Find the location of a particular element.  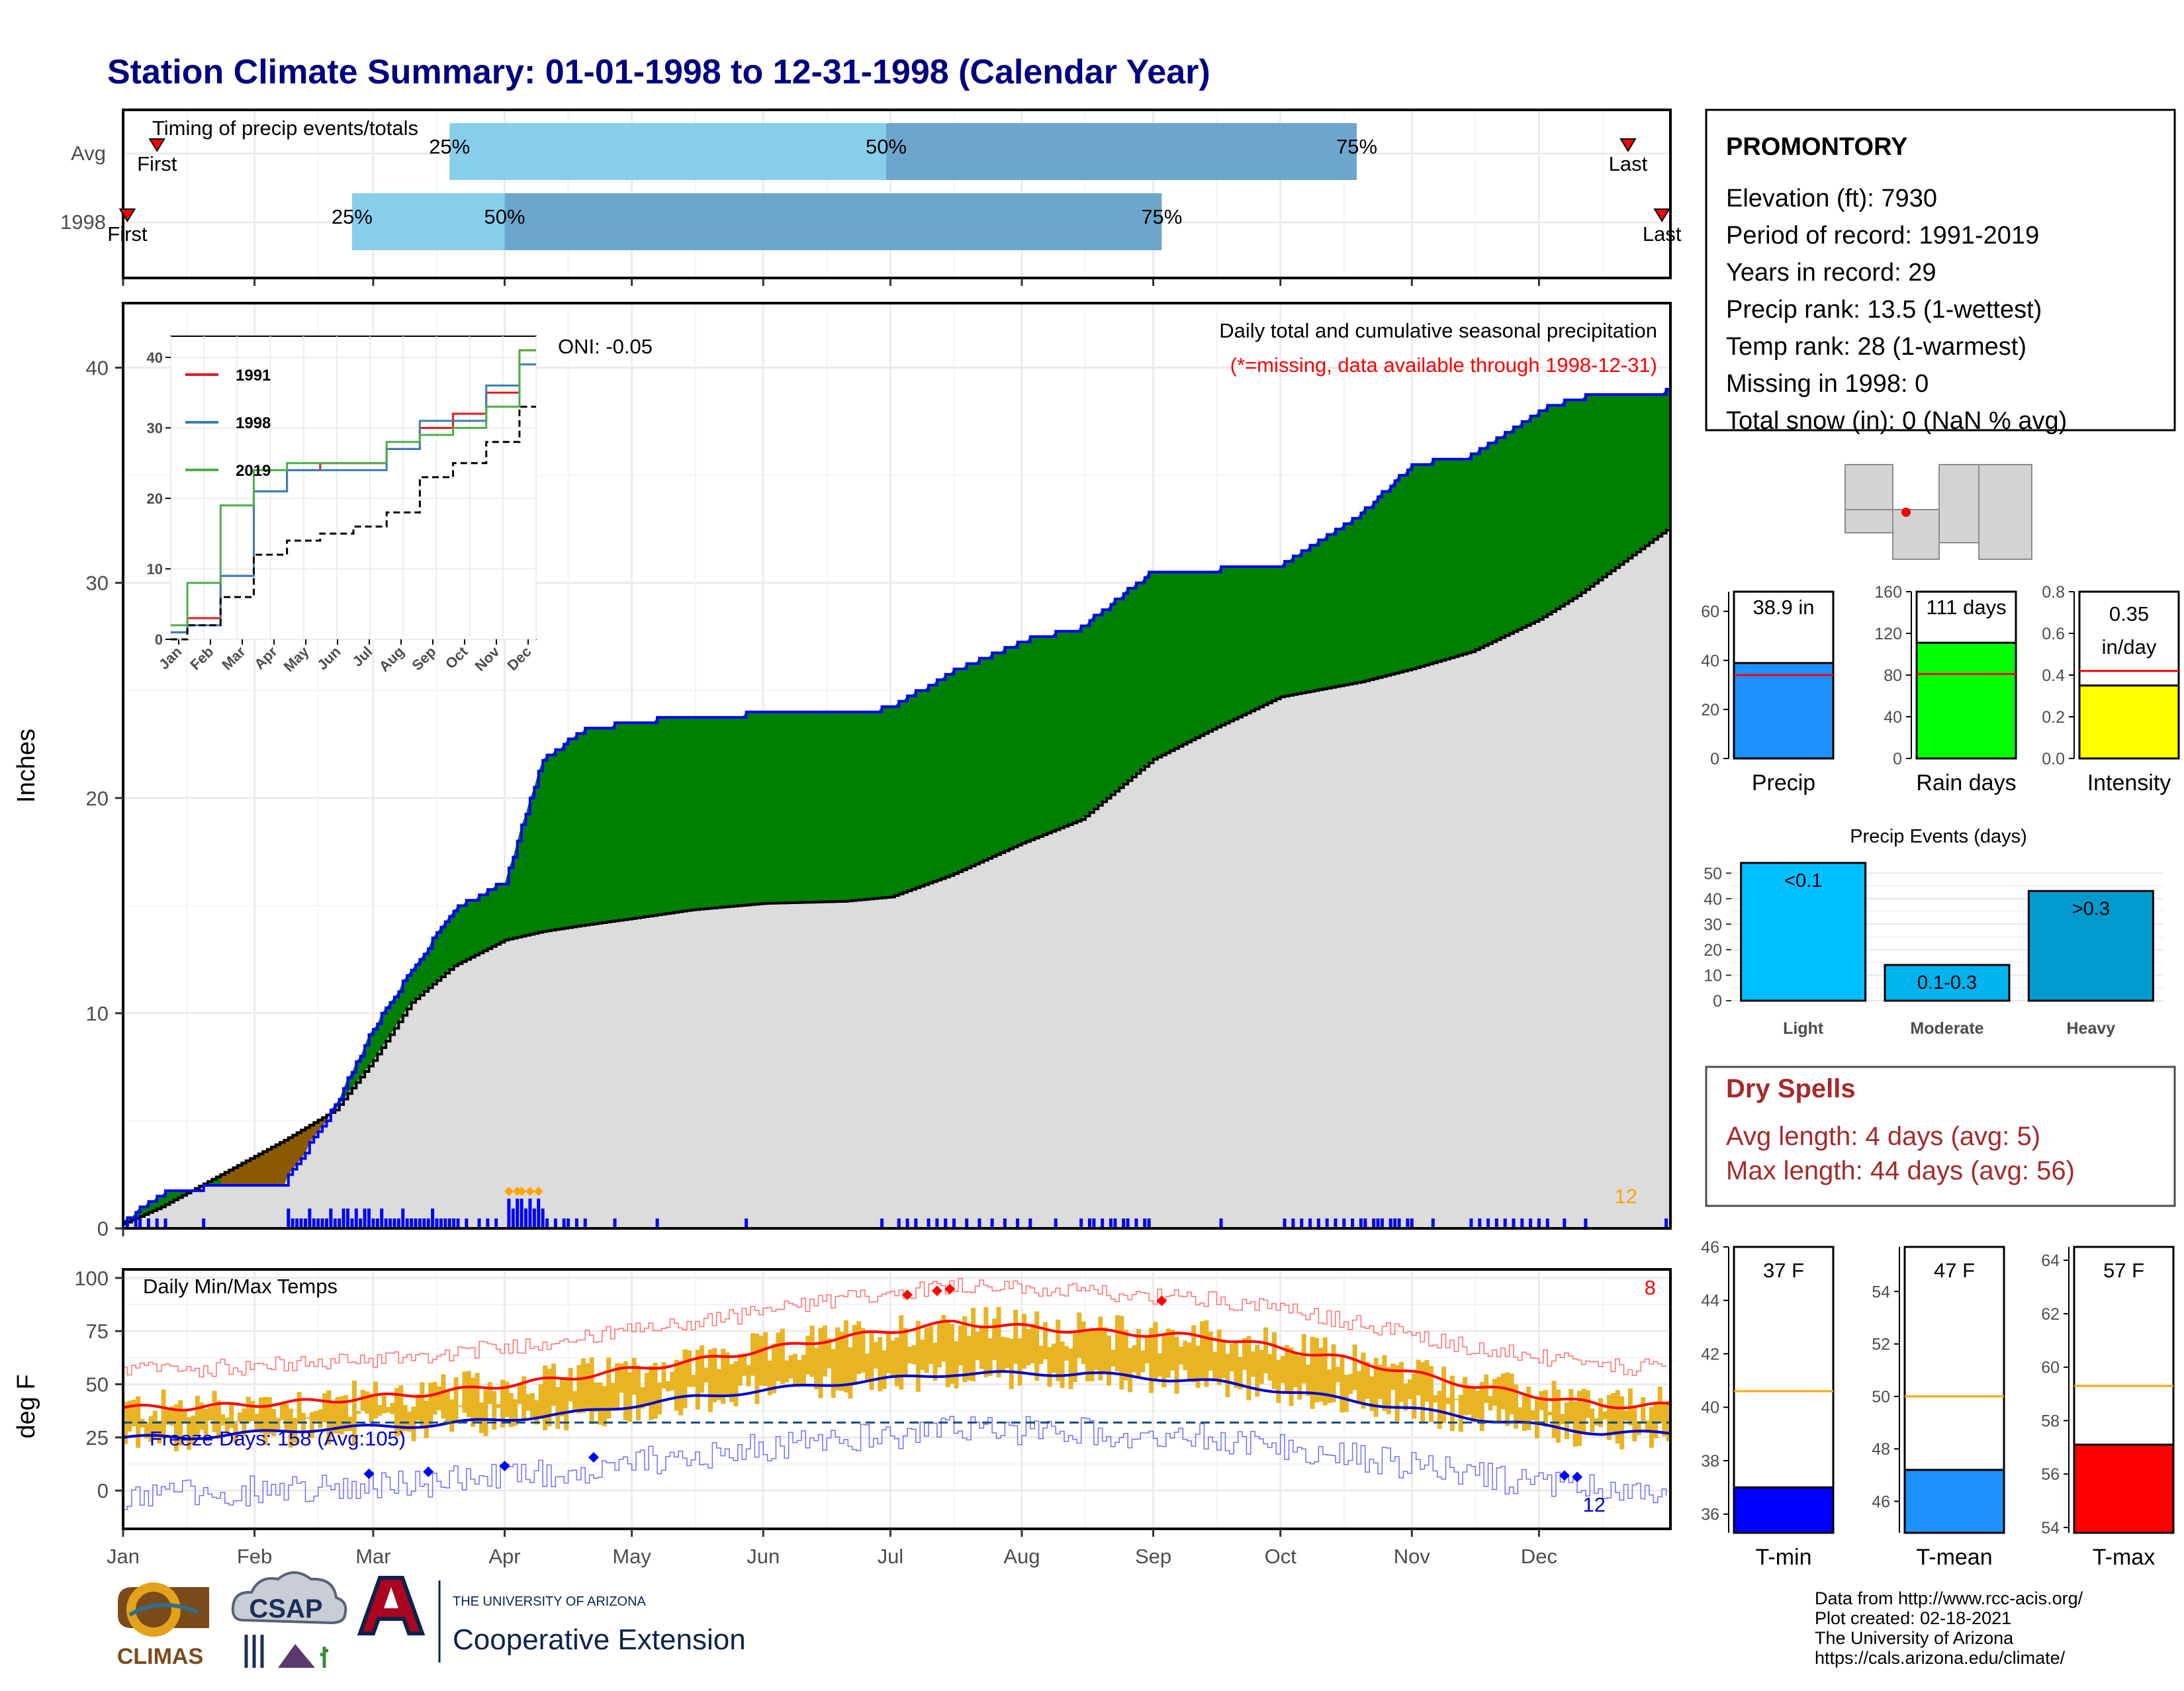

avg-max-line is located at coordinates (896, 1365).